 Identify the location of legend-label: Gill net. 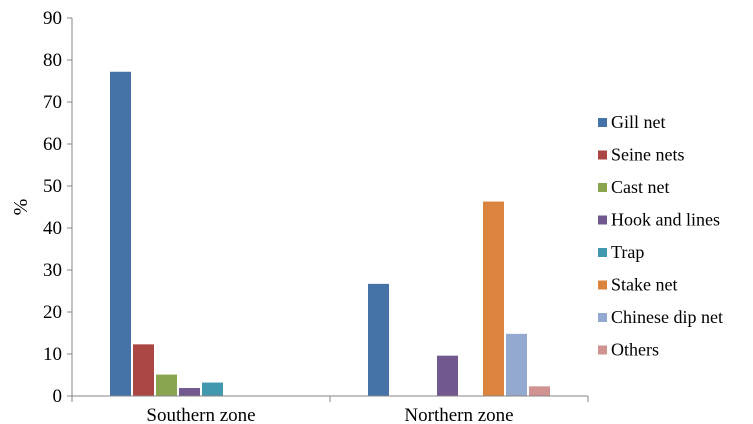
(638, 122).